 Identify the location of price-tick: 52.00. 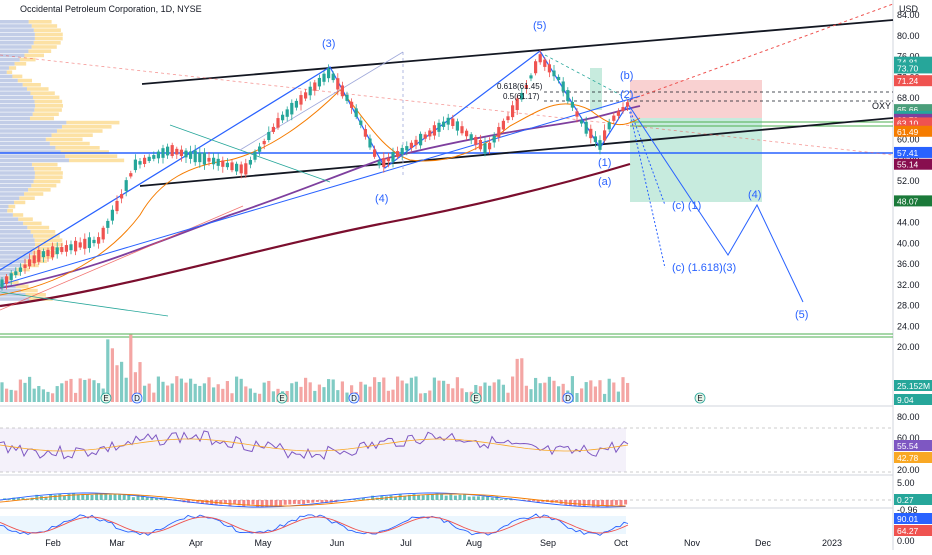
(908, 181).